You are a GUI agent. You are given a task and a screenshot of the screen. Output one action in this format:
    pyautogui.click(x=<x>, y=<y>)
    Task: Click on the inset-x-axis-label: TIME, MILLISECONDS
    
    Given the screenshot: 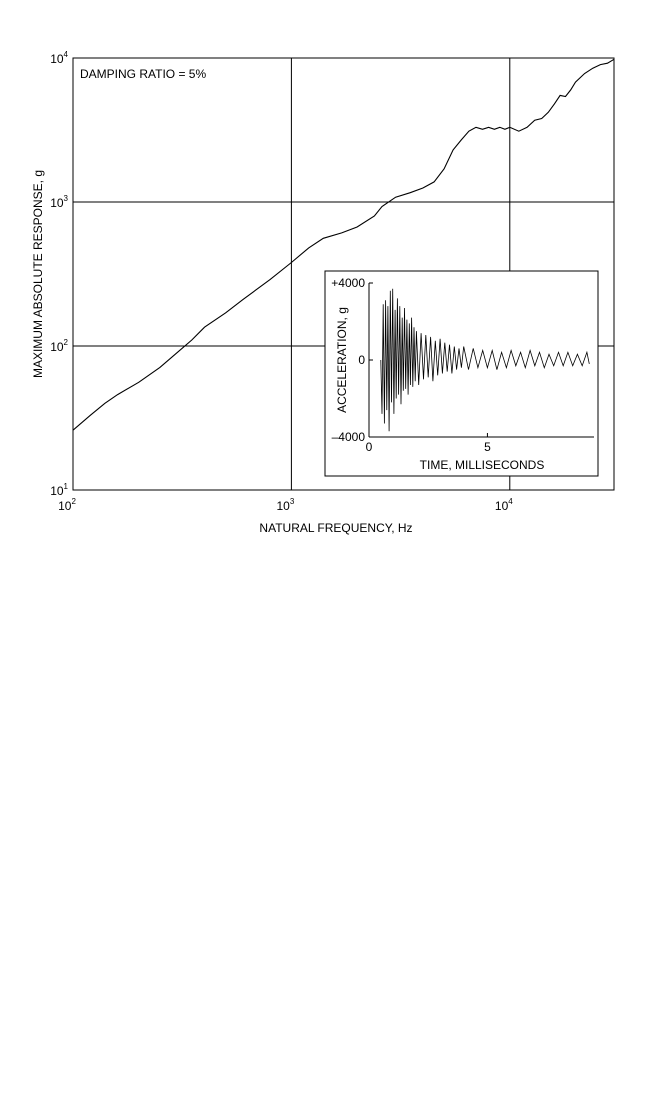 What is the action you would take?
    pyautogui.click(x=482, y=465)
    